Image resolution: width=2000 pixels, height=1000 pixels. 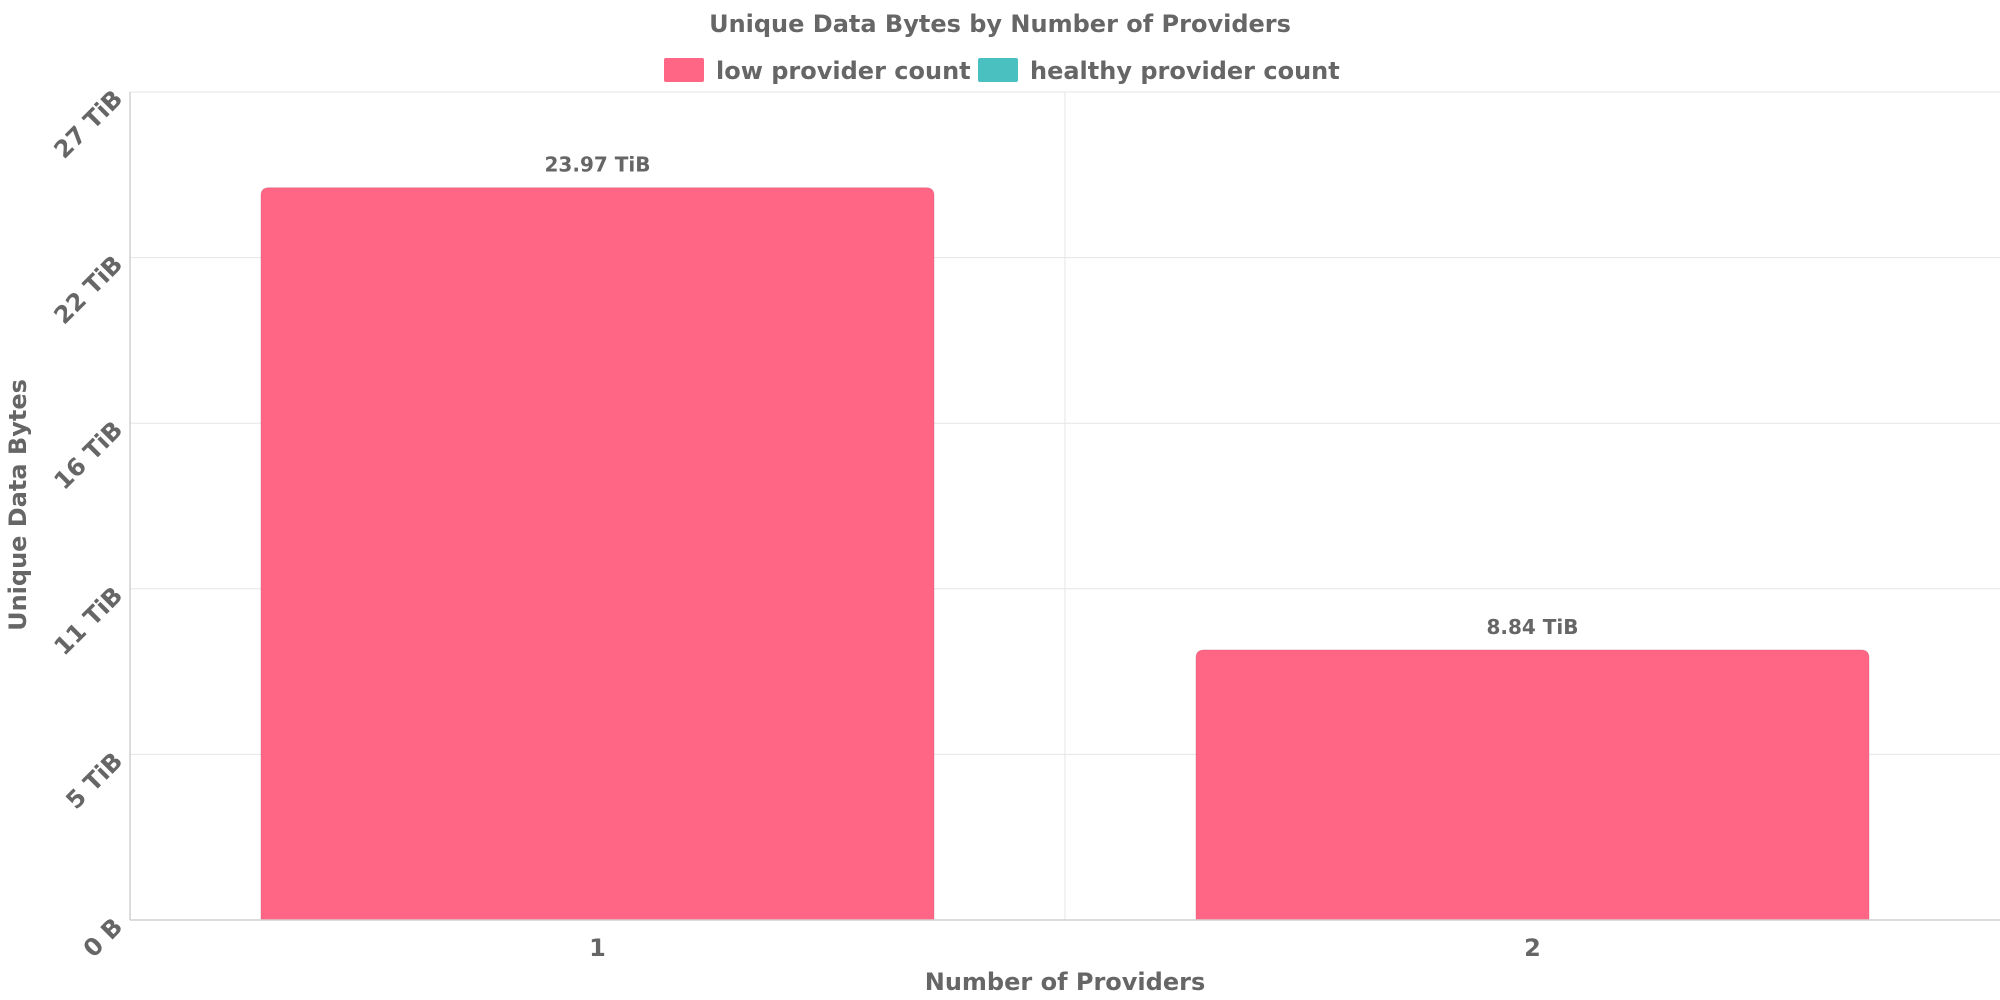 What do you see at coordinates (684, 70) in the screenshot?
I see `legend-swatch-low-provider-count` at bounding box center [684, 70].